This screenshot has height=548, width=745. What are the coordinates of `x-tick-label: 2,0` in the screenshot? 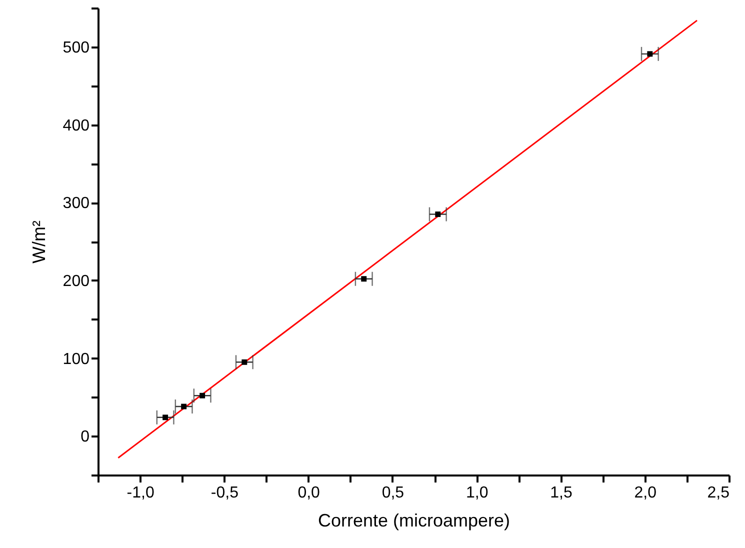 It's located at (645, 493).